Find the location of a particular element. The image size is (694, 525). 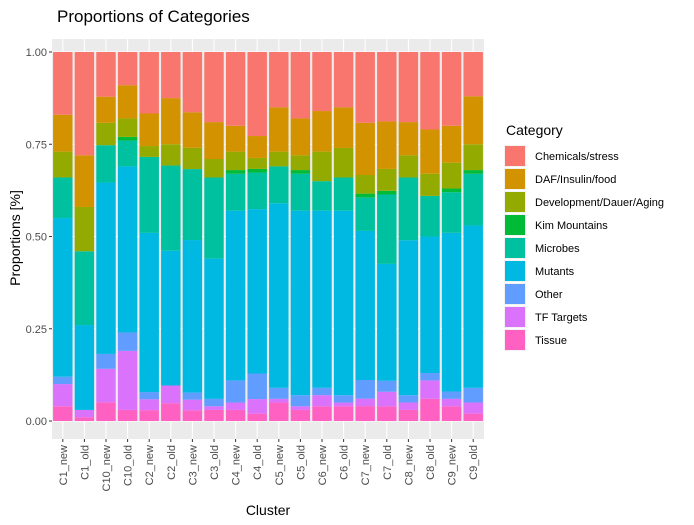

bar-segment-C4_old-tissue is located at coordinates (257, 417).